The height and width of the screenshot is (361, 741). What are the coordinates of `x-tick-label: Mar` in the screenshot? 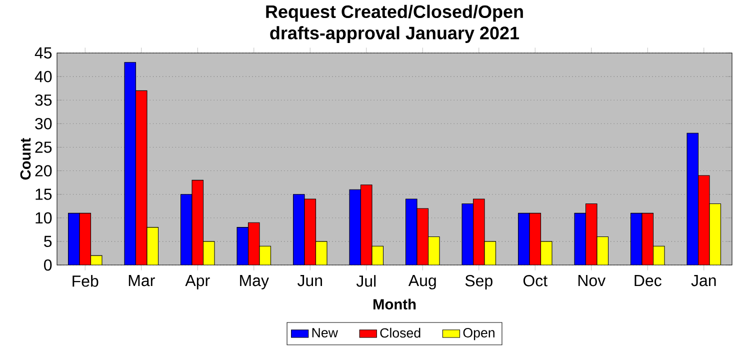 It's located at (141, 280).